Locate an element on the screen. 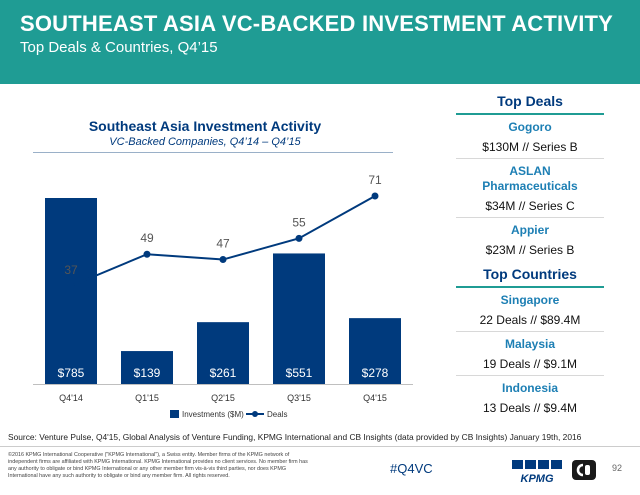 The image size is (640, 495). x-tick-label: Q1'15 is located at coordinates (147, 398).